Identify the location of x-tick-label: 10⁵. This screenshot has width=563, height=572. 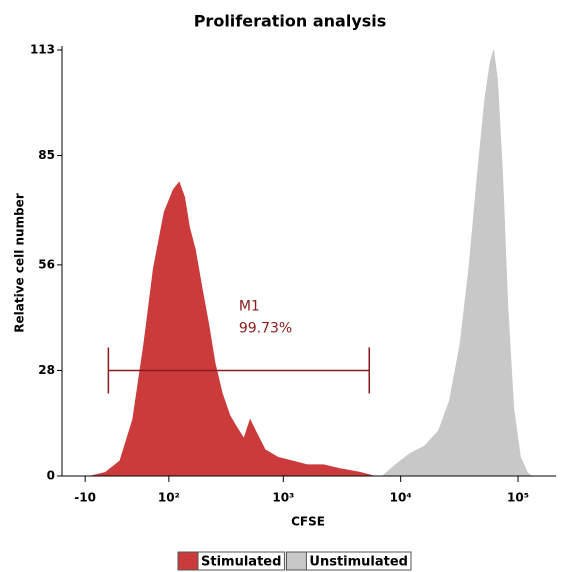
(518, 498).